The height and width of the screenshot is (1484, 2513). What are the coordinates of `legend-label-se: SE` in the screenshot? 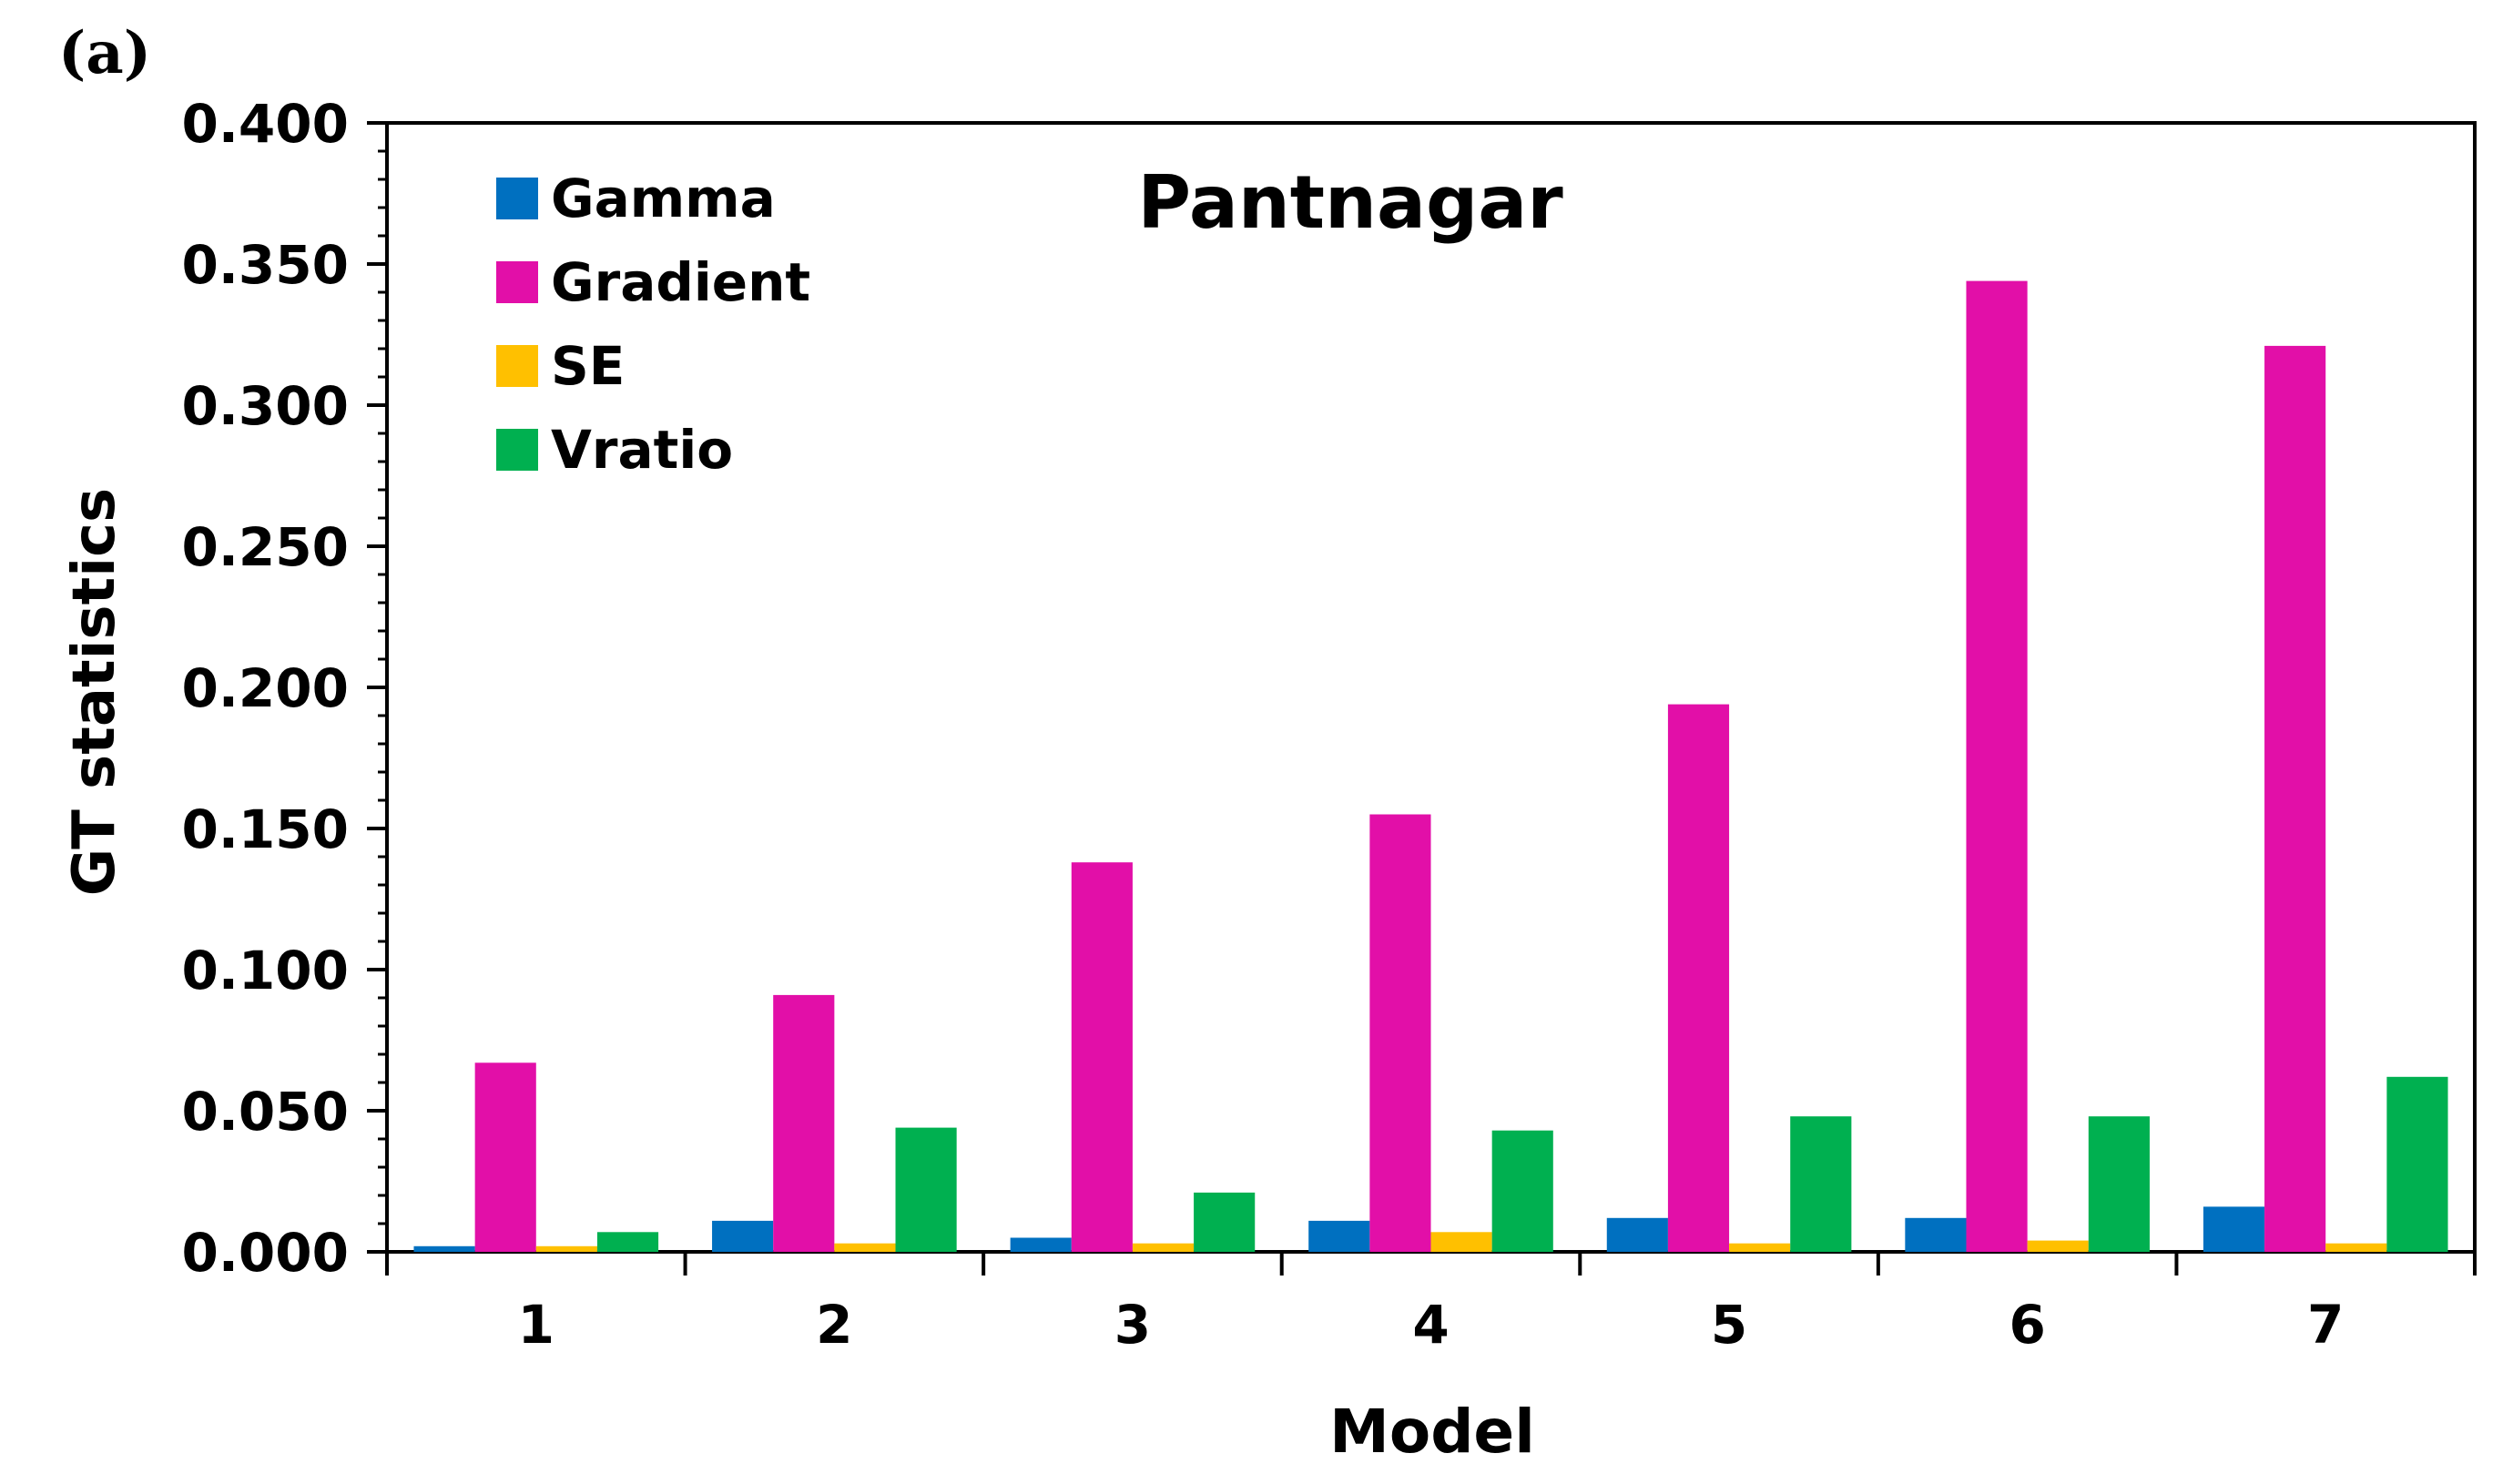 It's located at (588, 366).